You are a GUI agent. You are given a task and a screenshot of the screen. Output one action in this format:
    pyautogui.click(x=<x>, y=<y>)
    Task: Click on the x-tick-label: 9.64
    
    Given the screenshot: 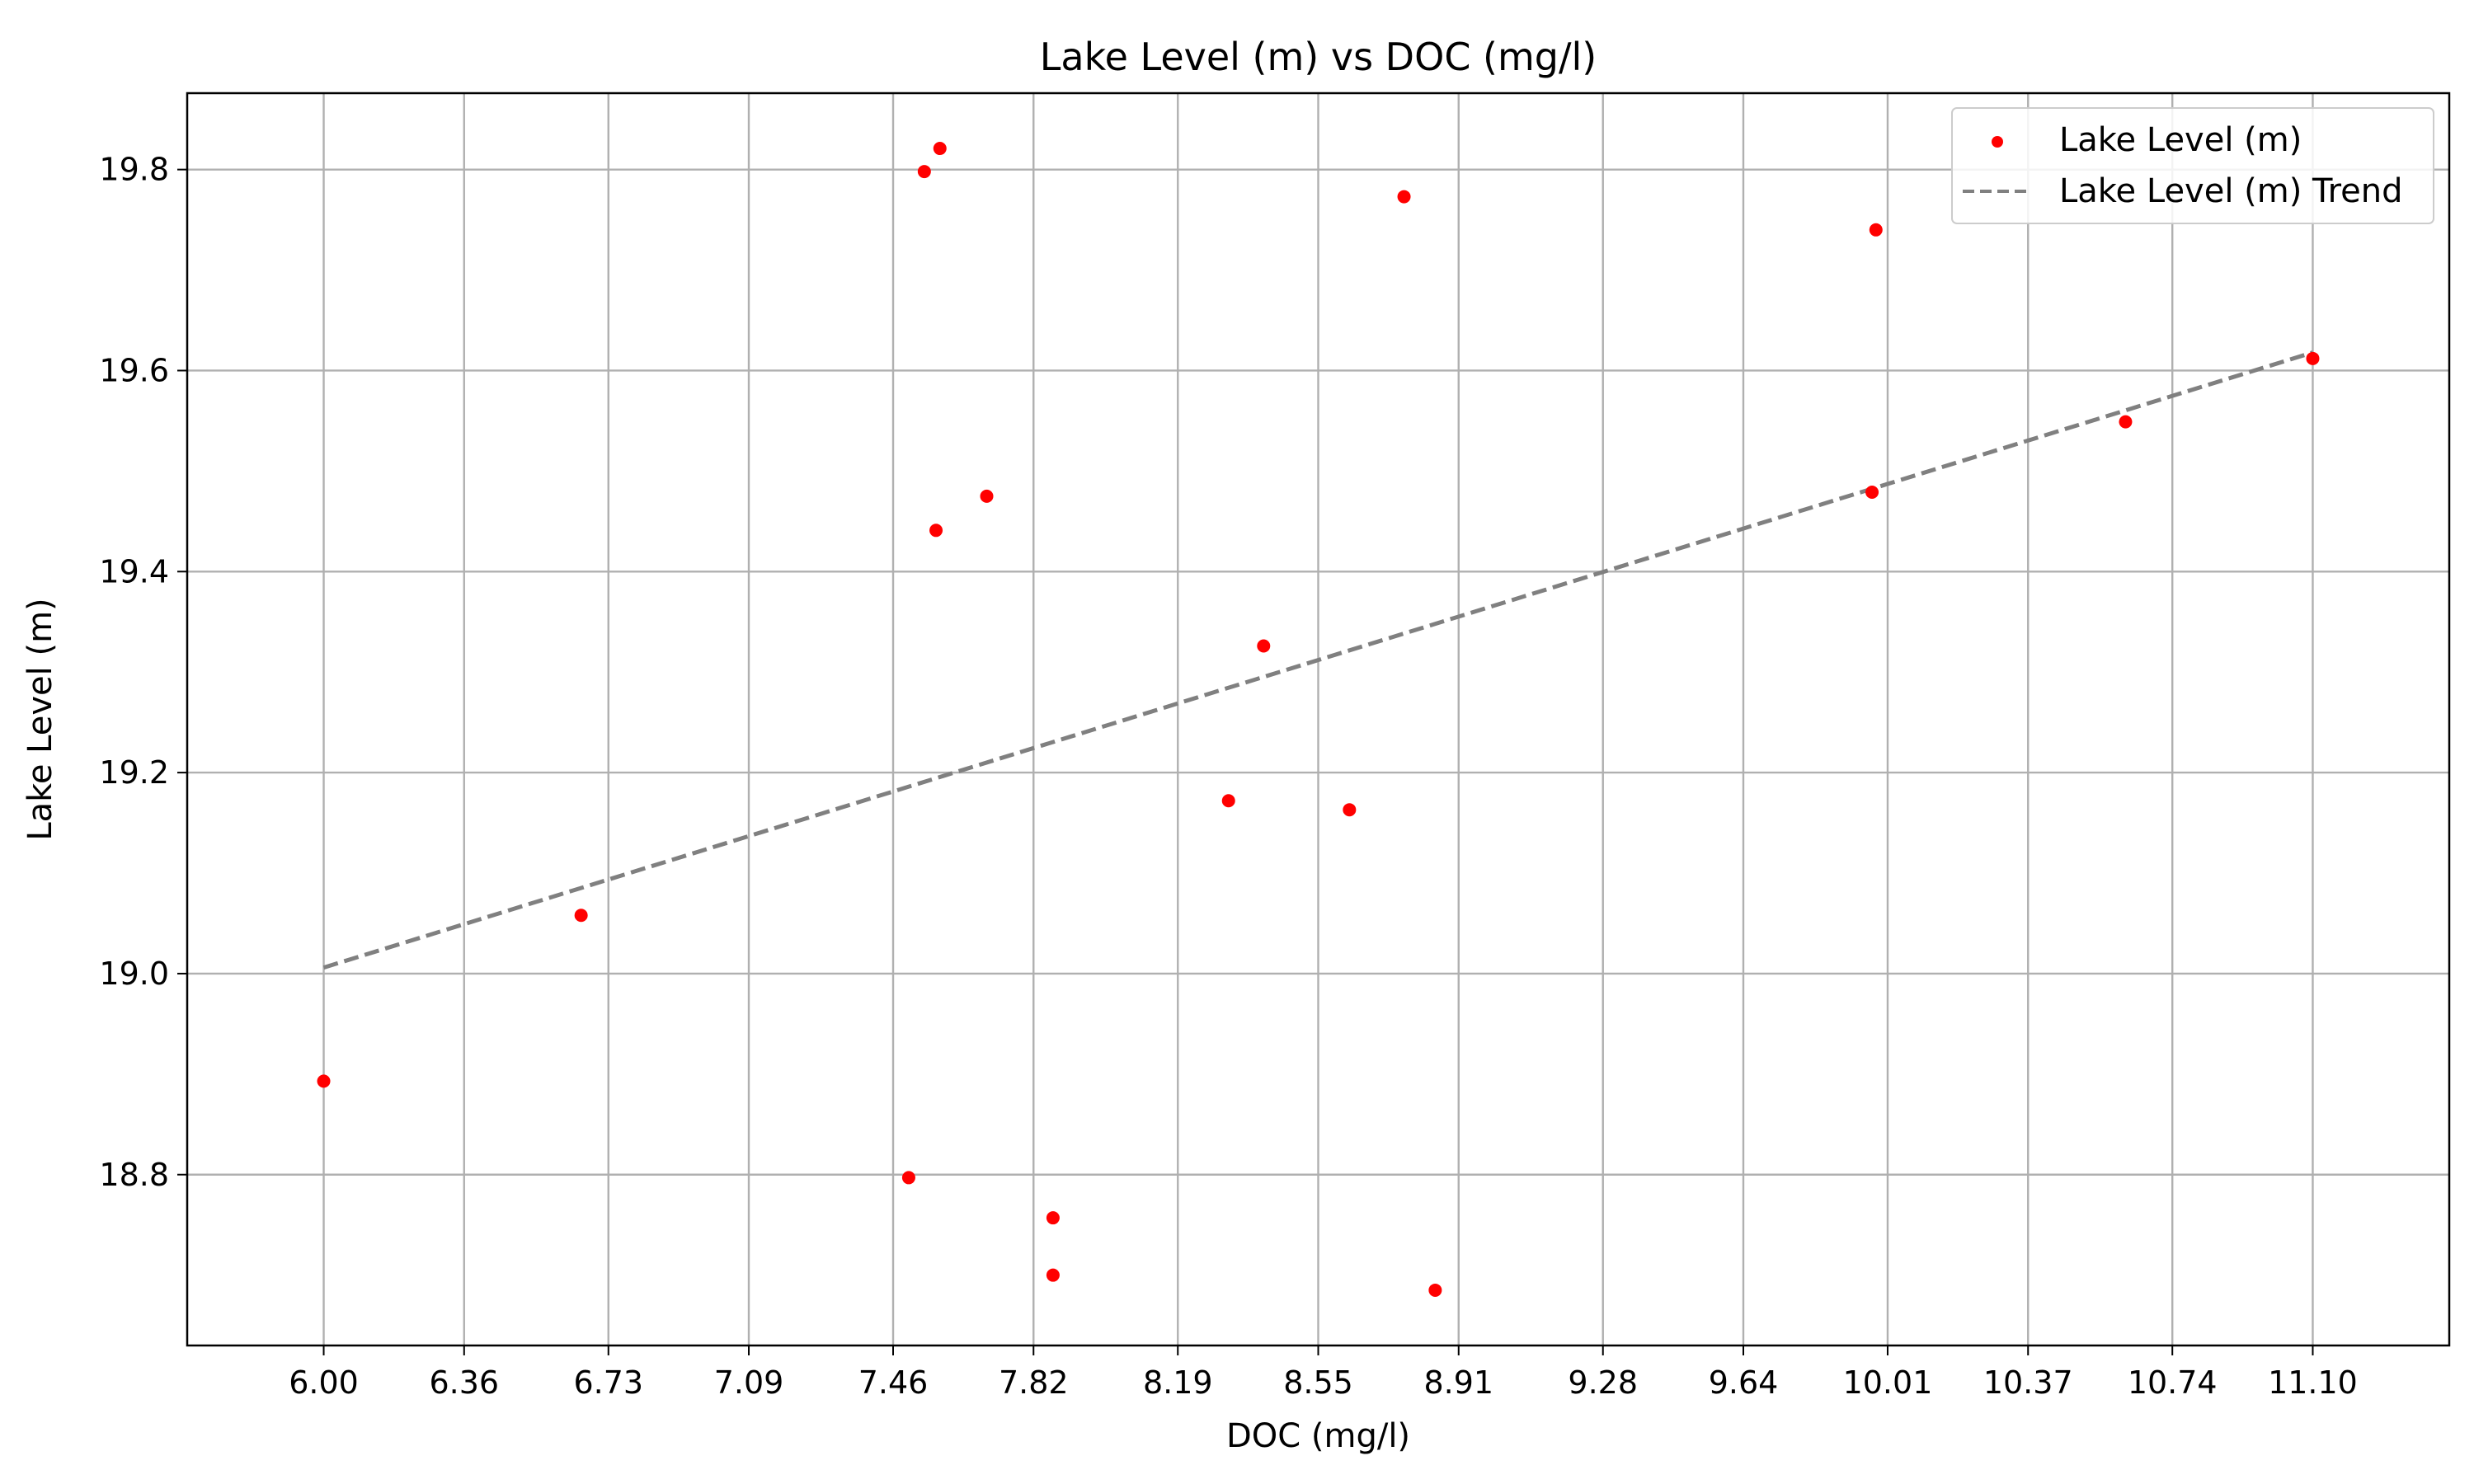 What is the action you would take?
    pyautogui.click(x=1744, y=1382)
    